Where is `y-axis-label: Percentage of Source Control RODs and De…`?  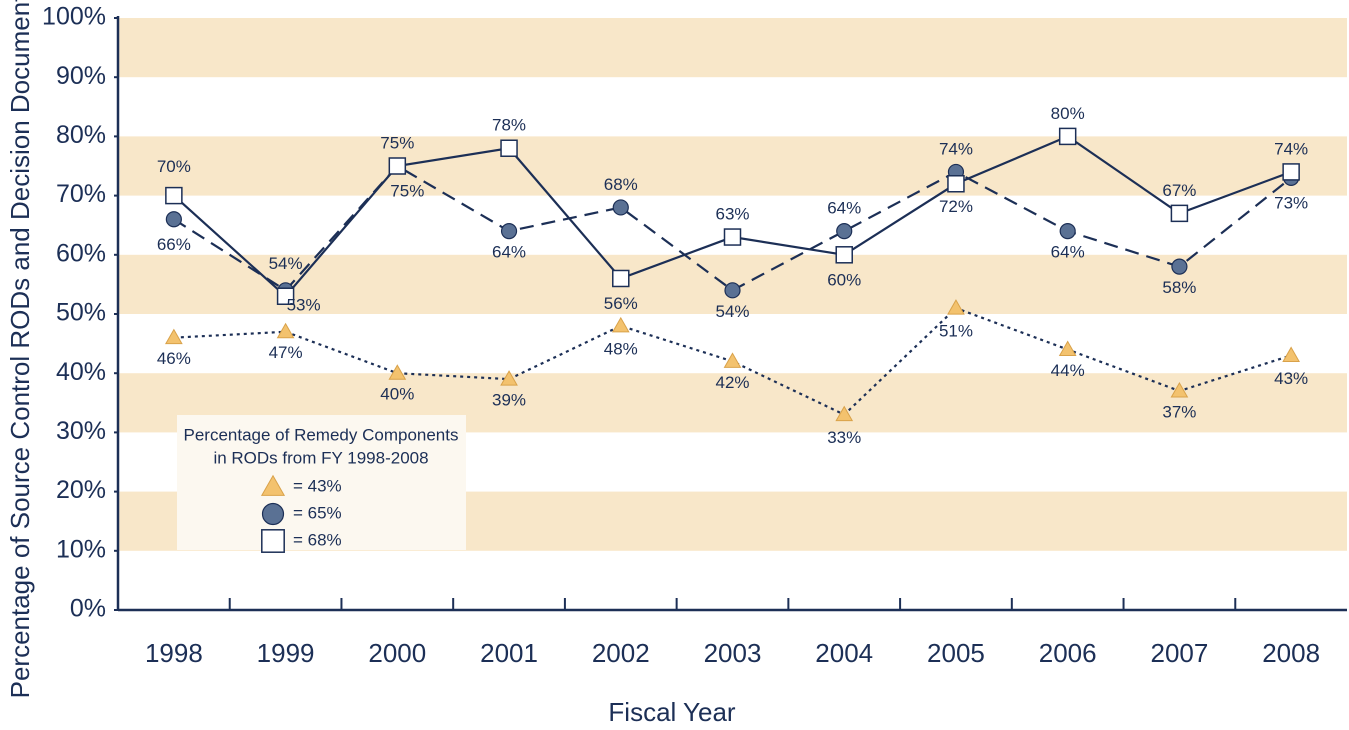 y-axis-label: Percentage of Source Control RODs and De… is located at coordinates (20, 349).